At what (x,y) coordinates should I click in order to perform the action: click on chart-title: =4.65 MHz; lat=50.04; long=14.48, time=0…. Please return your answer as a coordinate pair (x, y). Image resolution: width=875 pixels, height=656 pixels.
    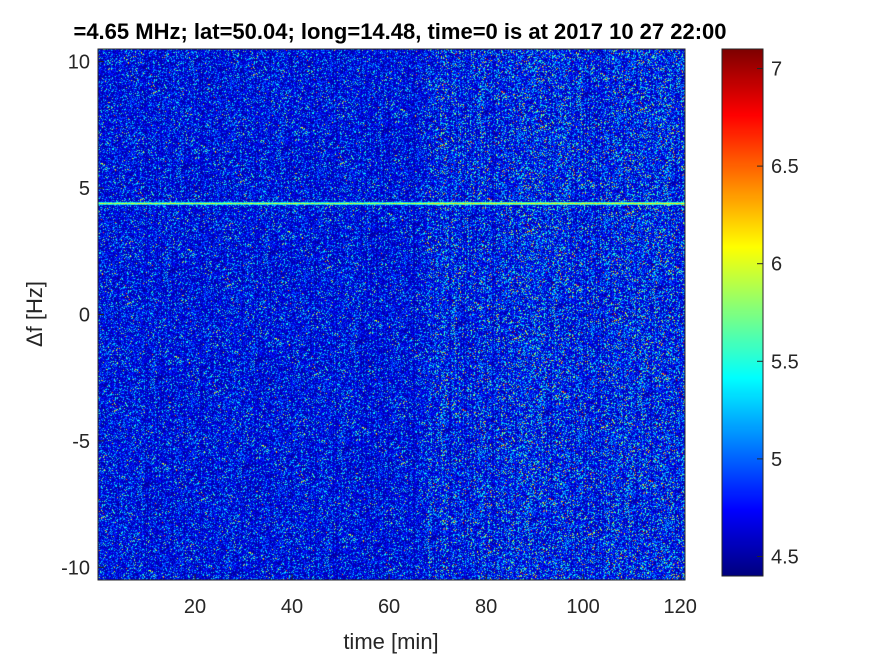
    Looking at the image, I should click on (399, 31).